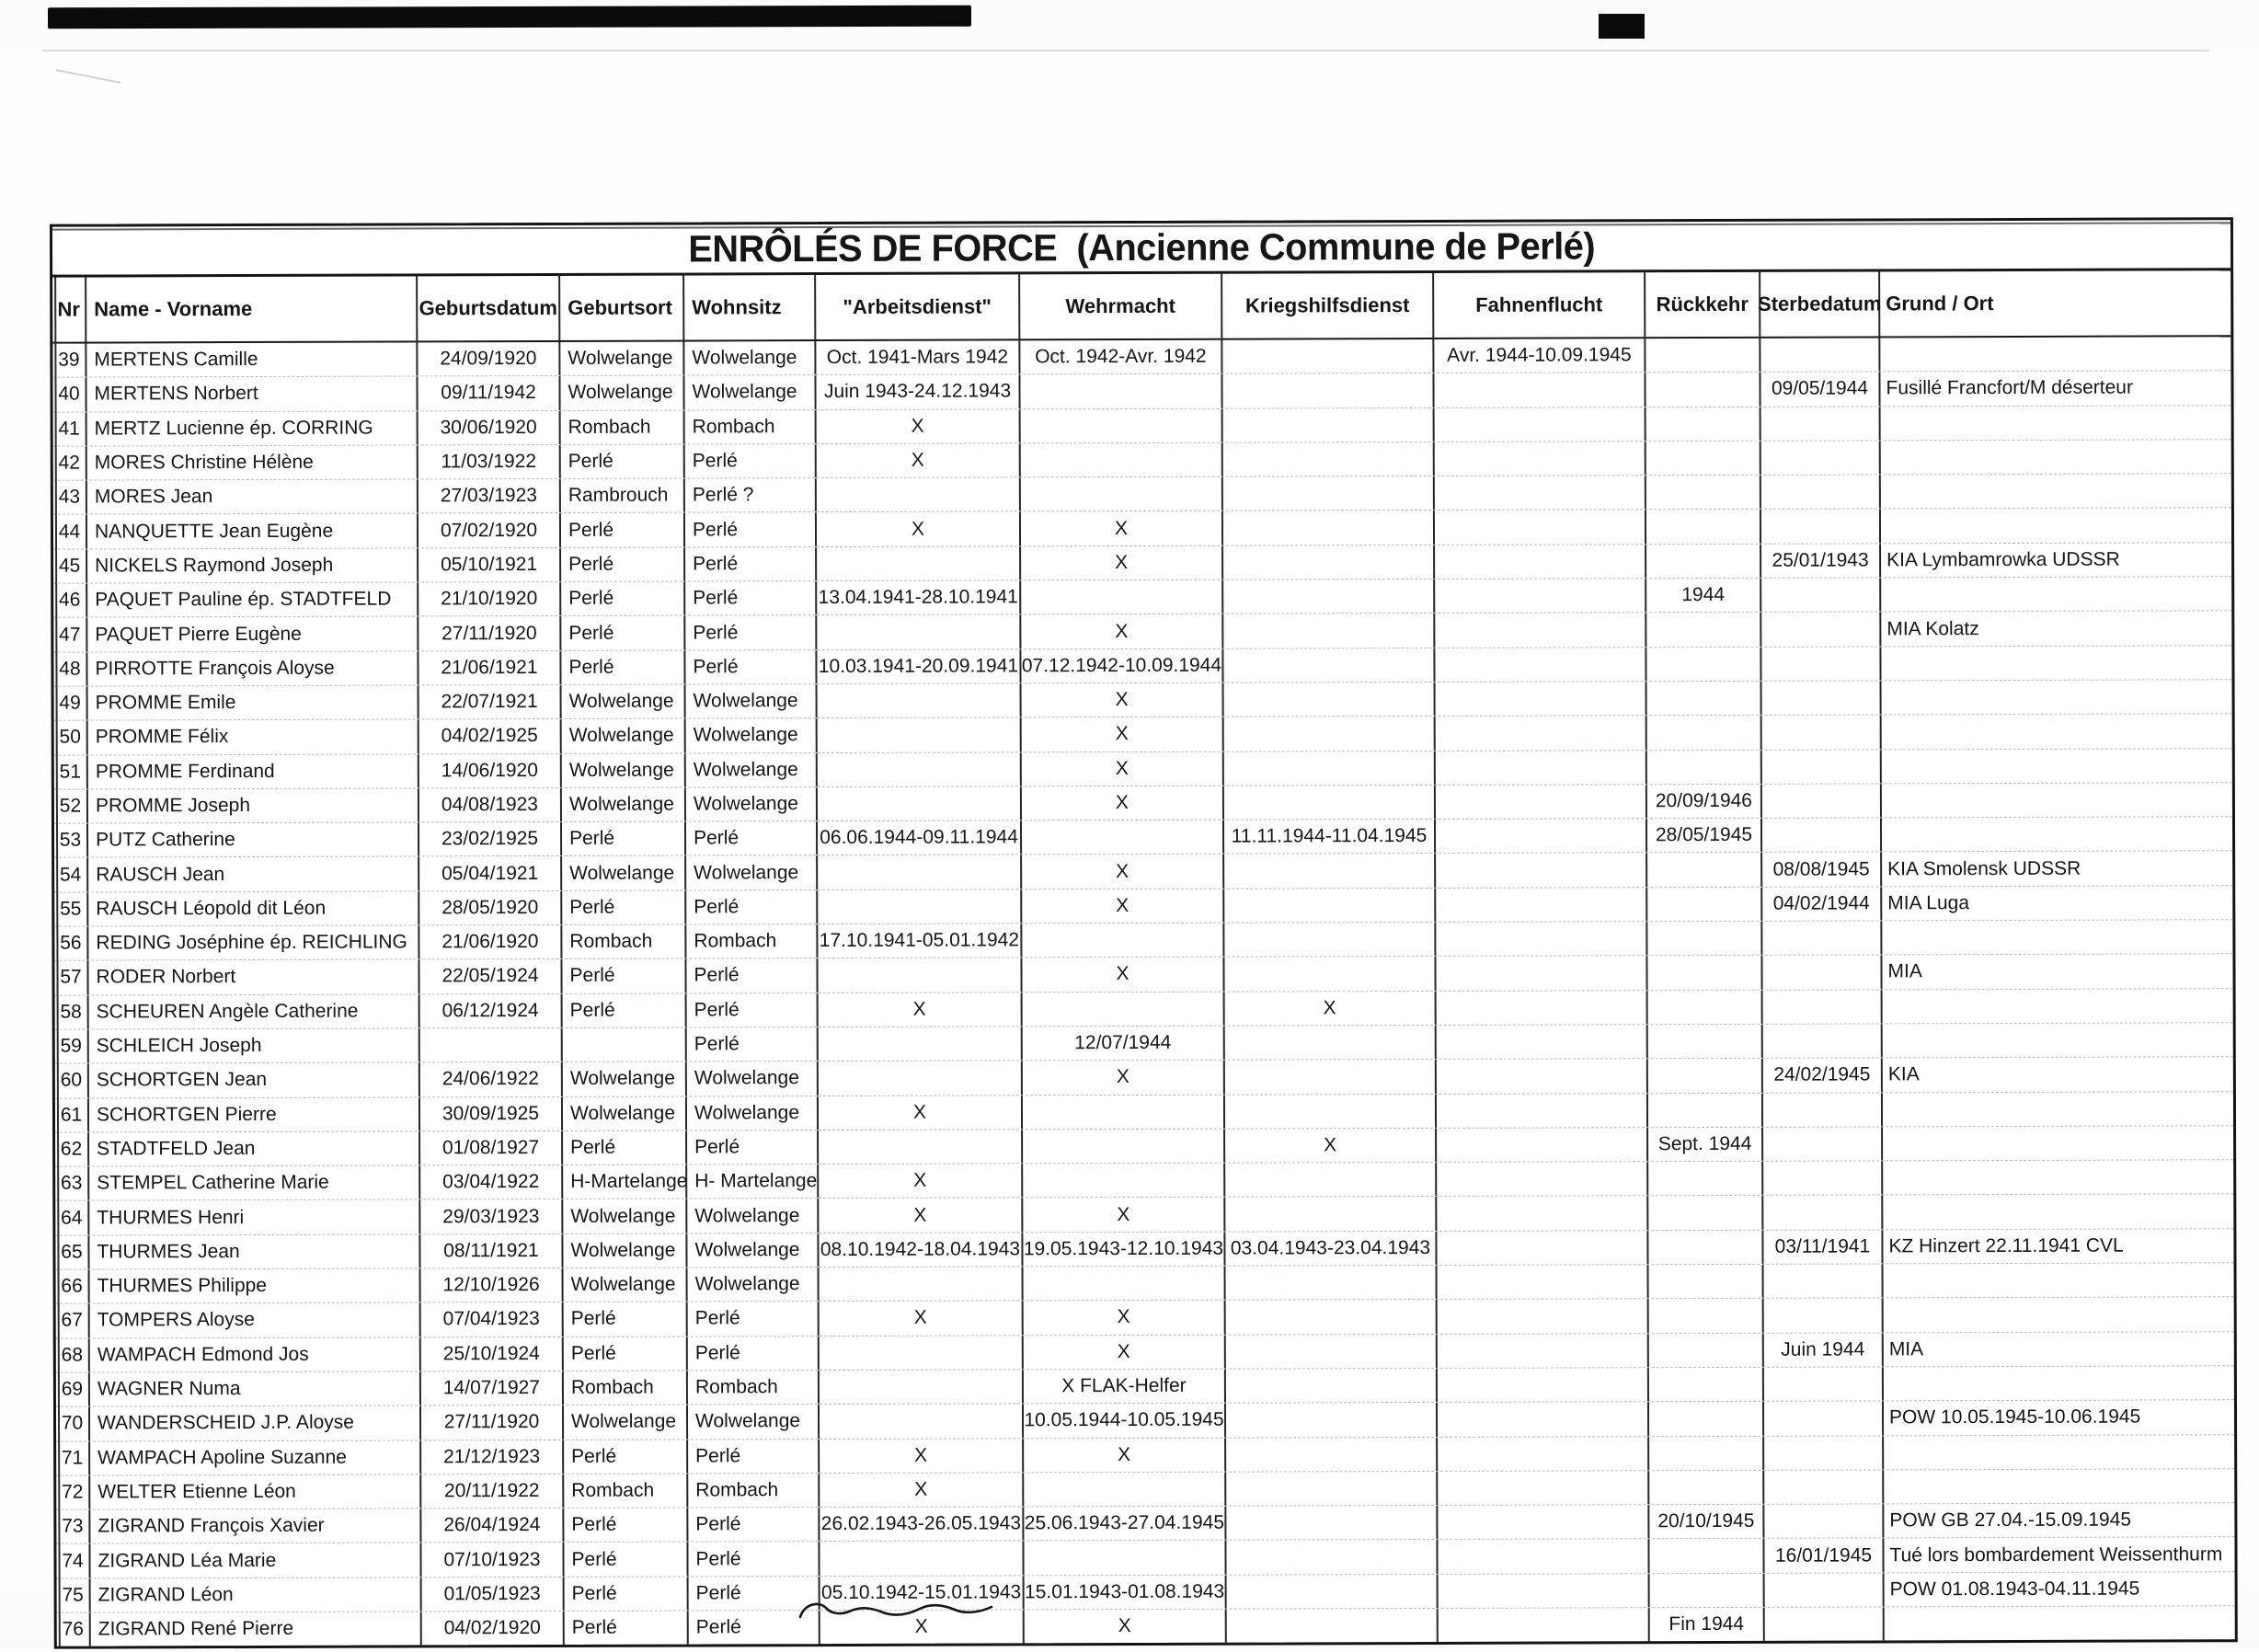 The image size is (2259, 1652). Describe the element at coordinates (491, 736) in the screenshot. I see `table-cell: 04/02/1925` at that location.